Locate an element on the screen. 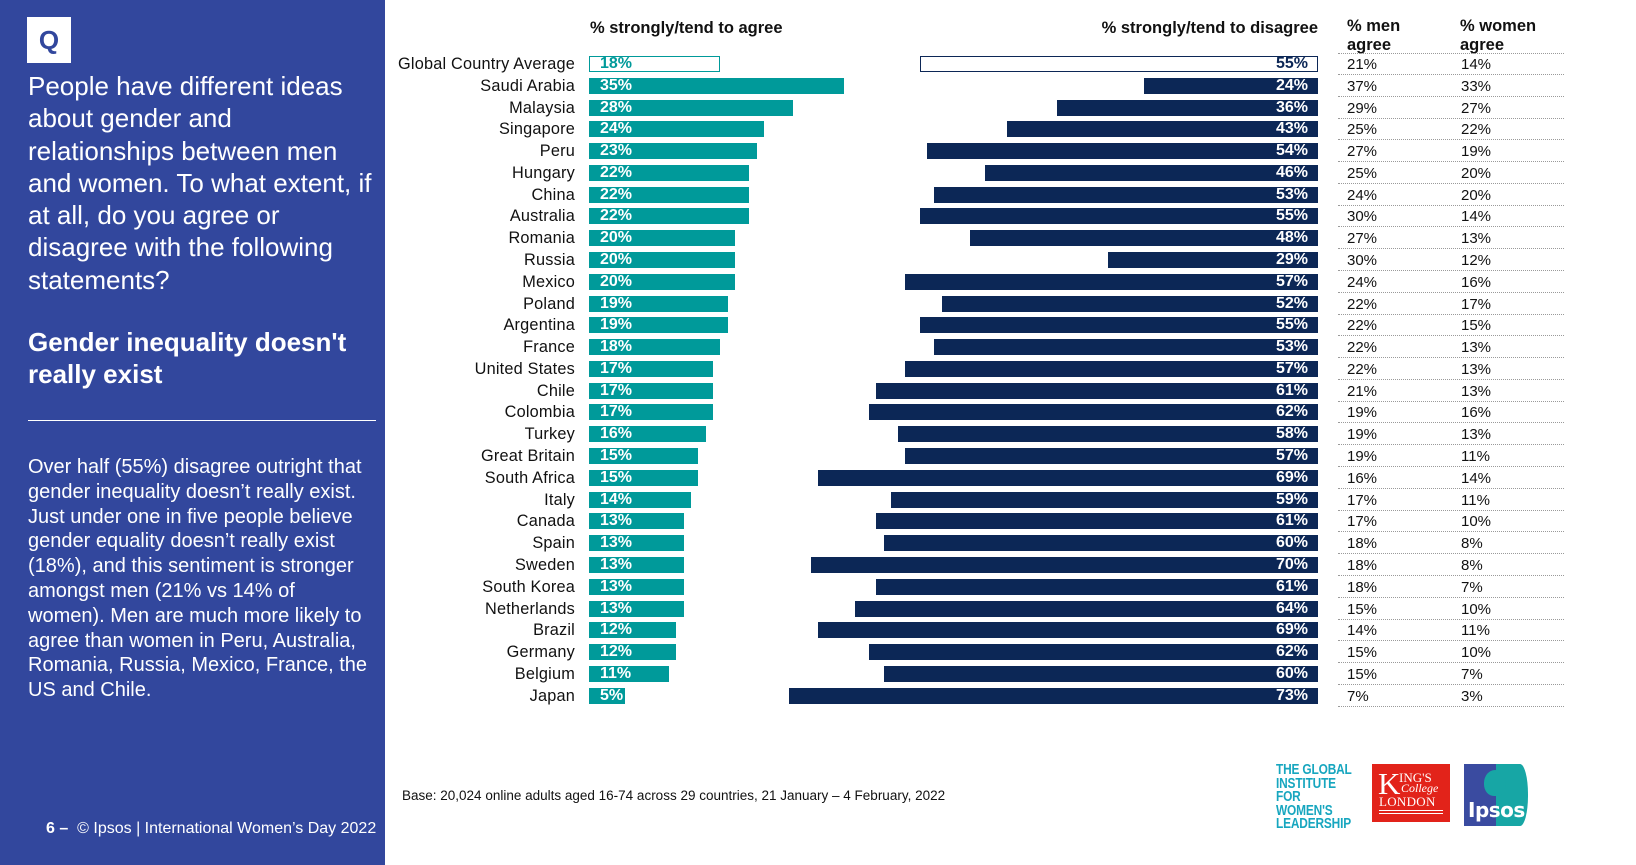  ipsos-logo-head-icon is located at coordinates (1495, 783).